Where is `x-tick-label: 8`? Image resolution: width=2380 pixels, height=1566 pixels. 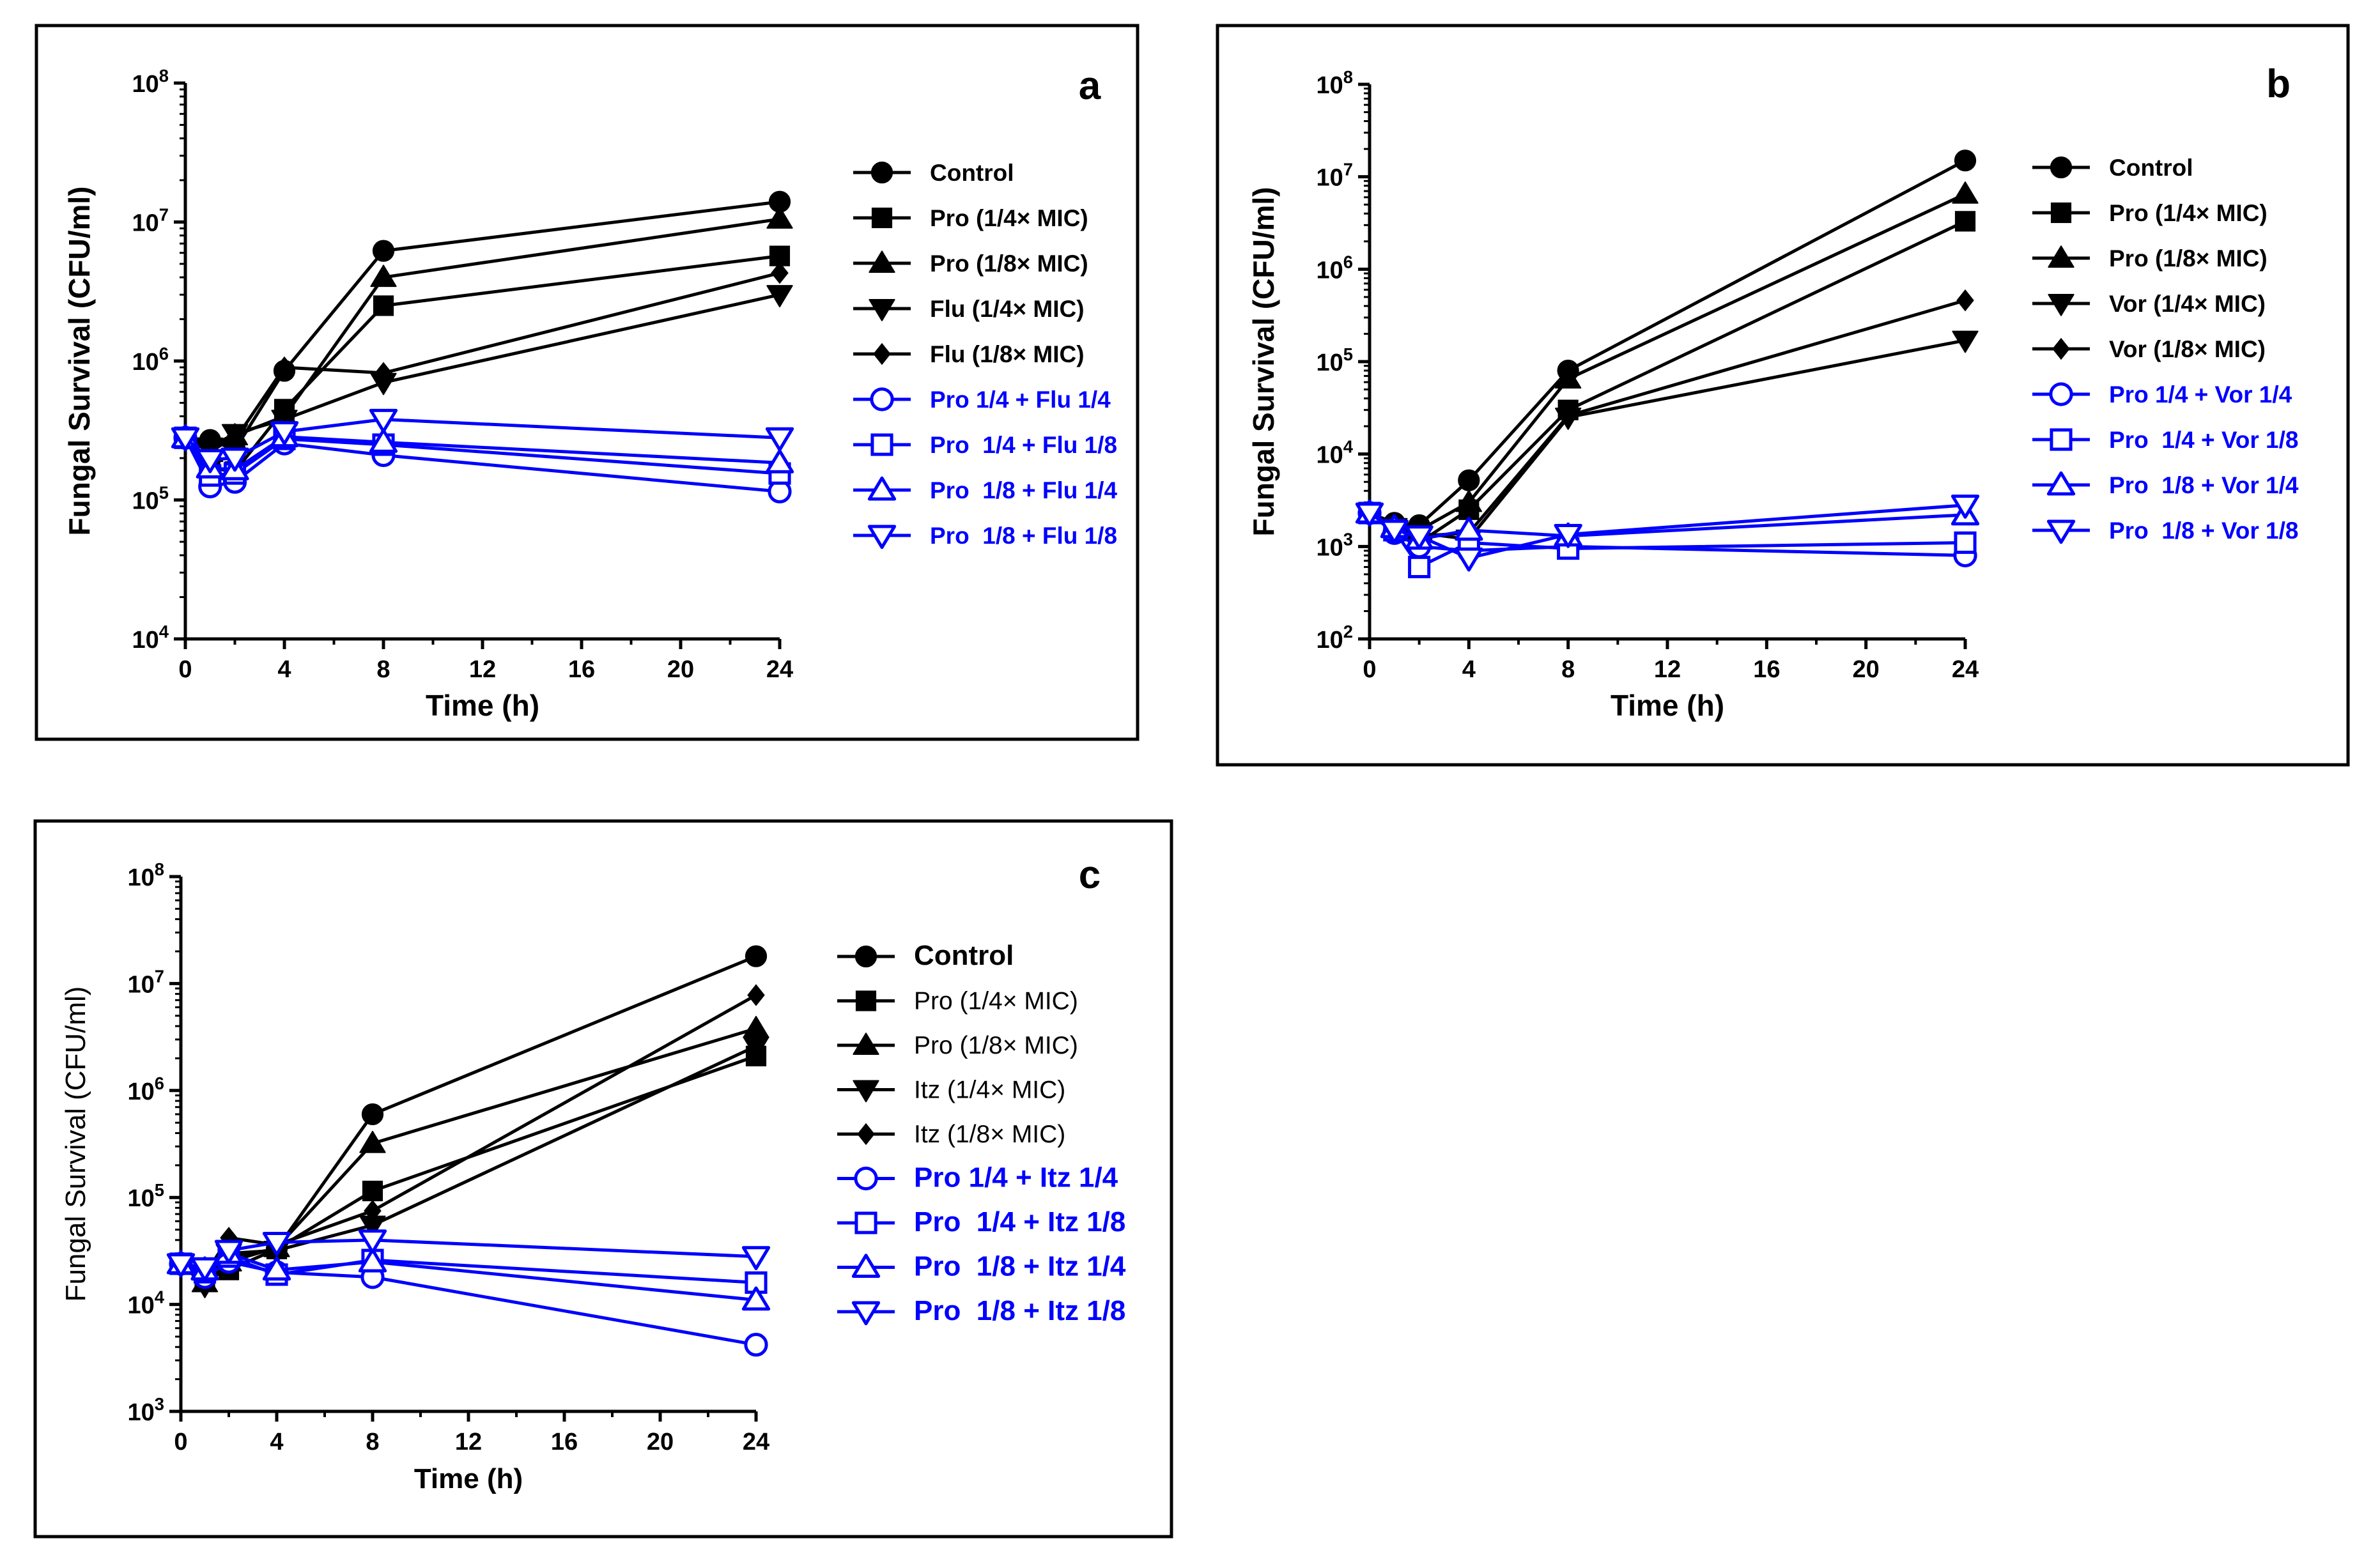 x-tick-label: 8 is located at coordinates (372, 1442).